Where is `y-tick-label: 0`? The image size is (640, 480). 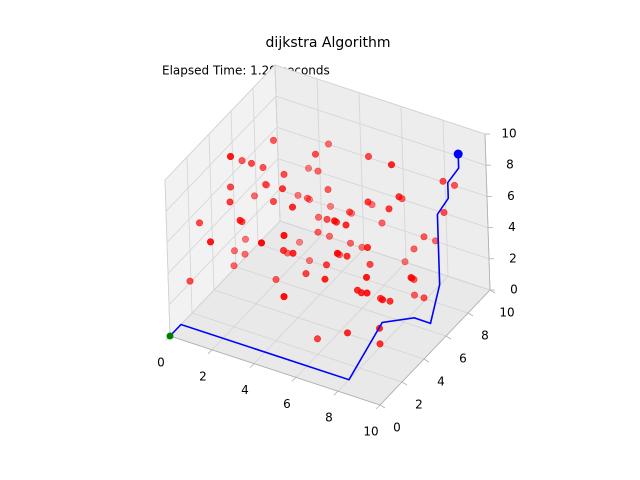
y-tick-label: 0 is located at coordinates (397, 428).